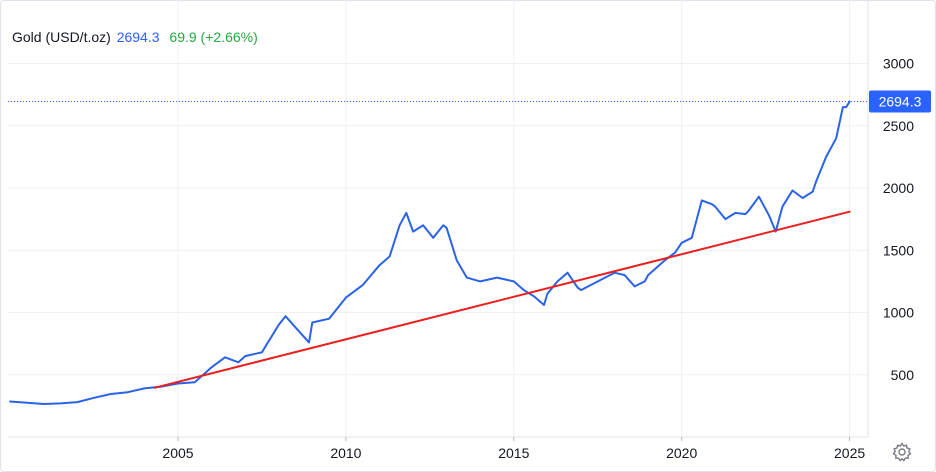  Describe the element at coordinates (898, 188) in the screenshot. I see `y-tick-label: 2000` at that location.